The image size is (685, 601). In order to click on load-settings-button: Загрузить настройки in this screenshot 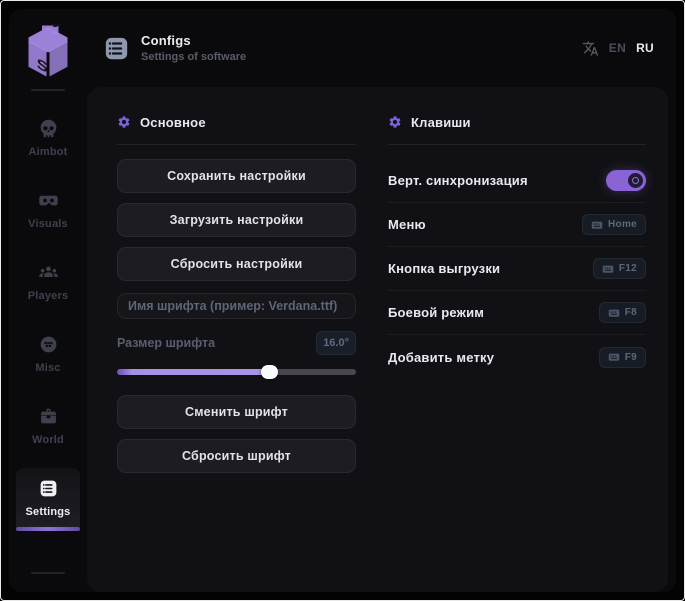, I will do `click(236, 220)`.